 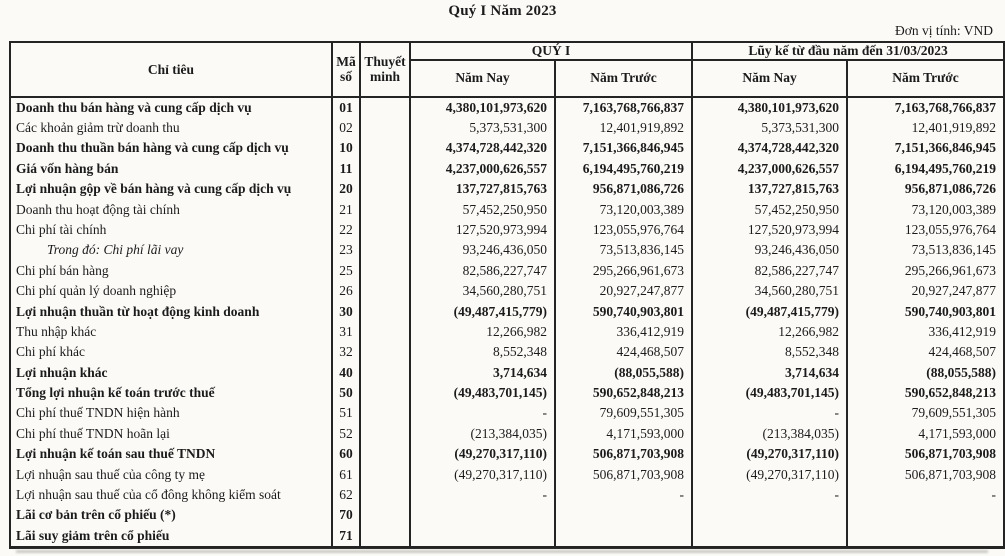 What do you see at coordinates (346, 495) in the screenshot?
I see `row-code: 62` at bounding box center [346, 495].